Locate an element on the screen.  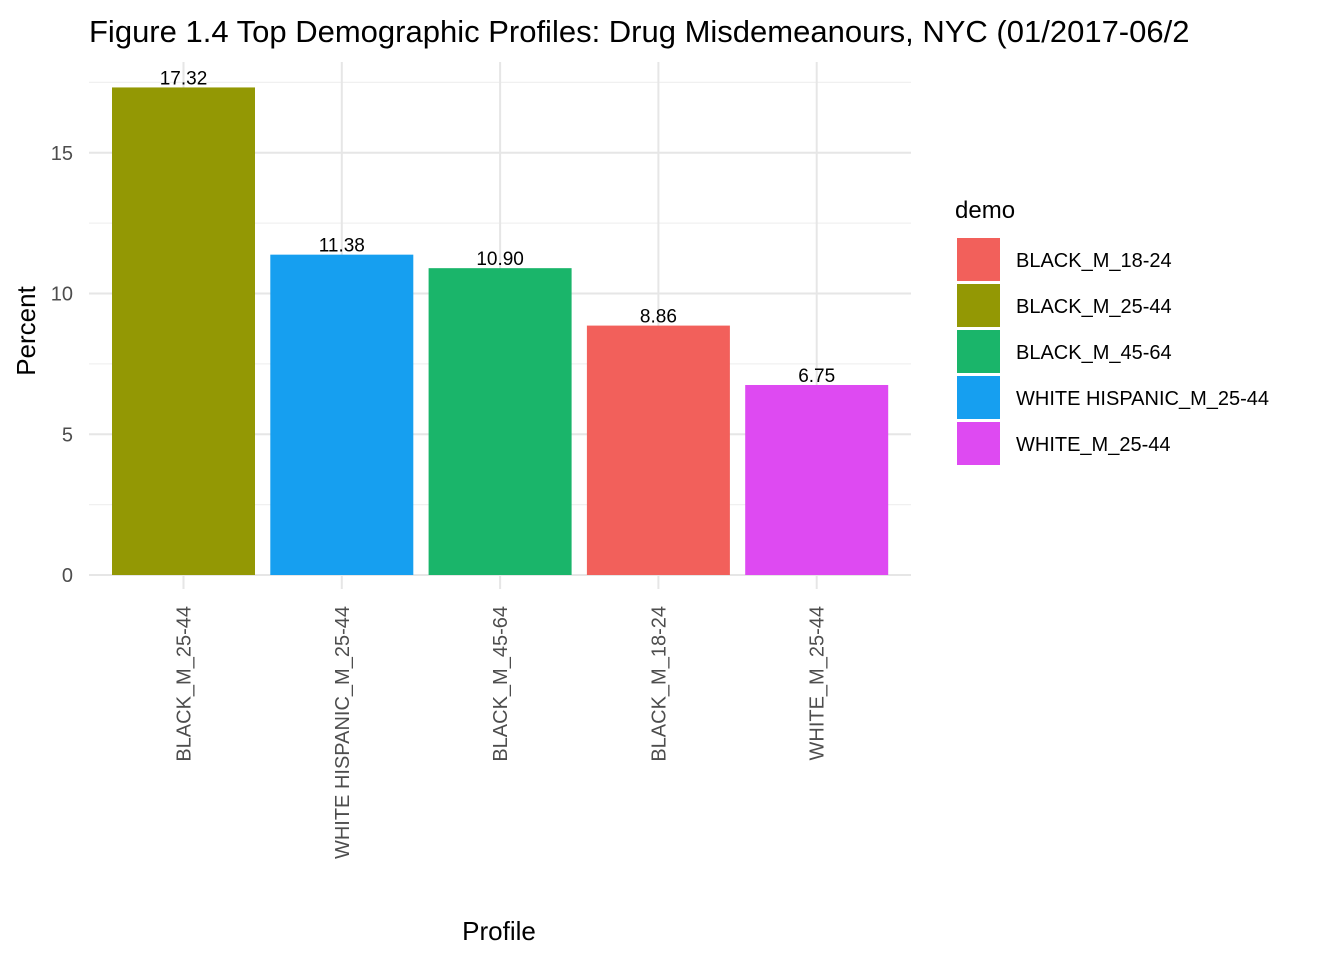
x-axis-title: Profile is located at coordinates (499, 931).